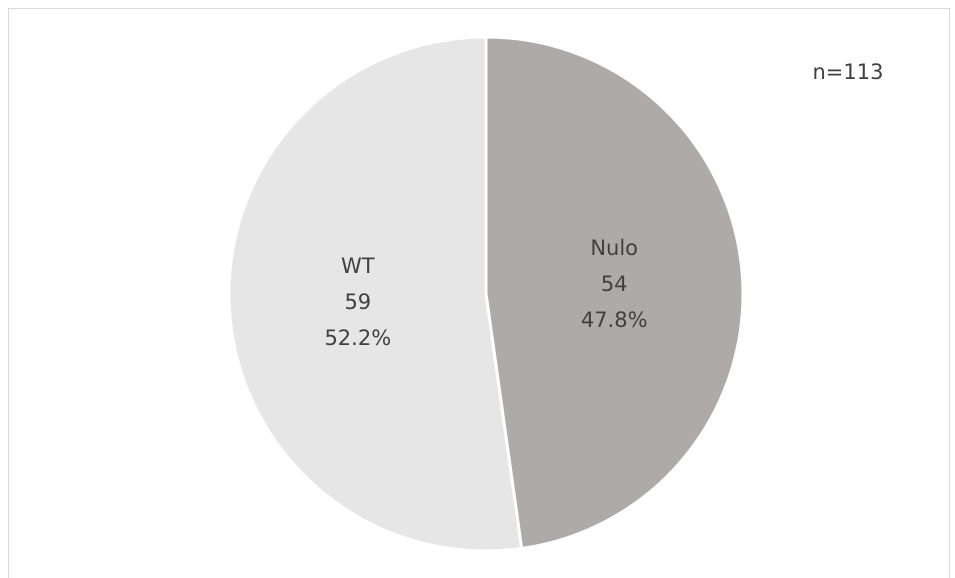 The width and height of the screenshot is (955, 578). Describe the element at coordinates (357, 338) in the screenshot. I see `slice-percent-label: 52.2%` at that location.